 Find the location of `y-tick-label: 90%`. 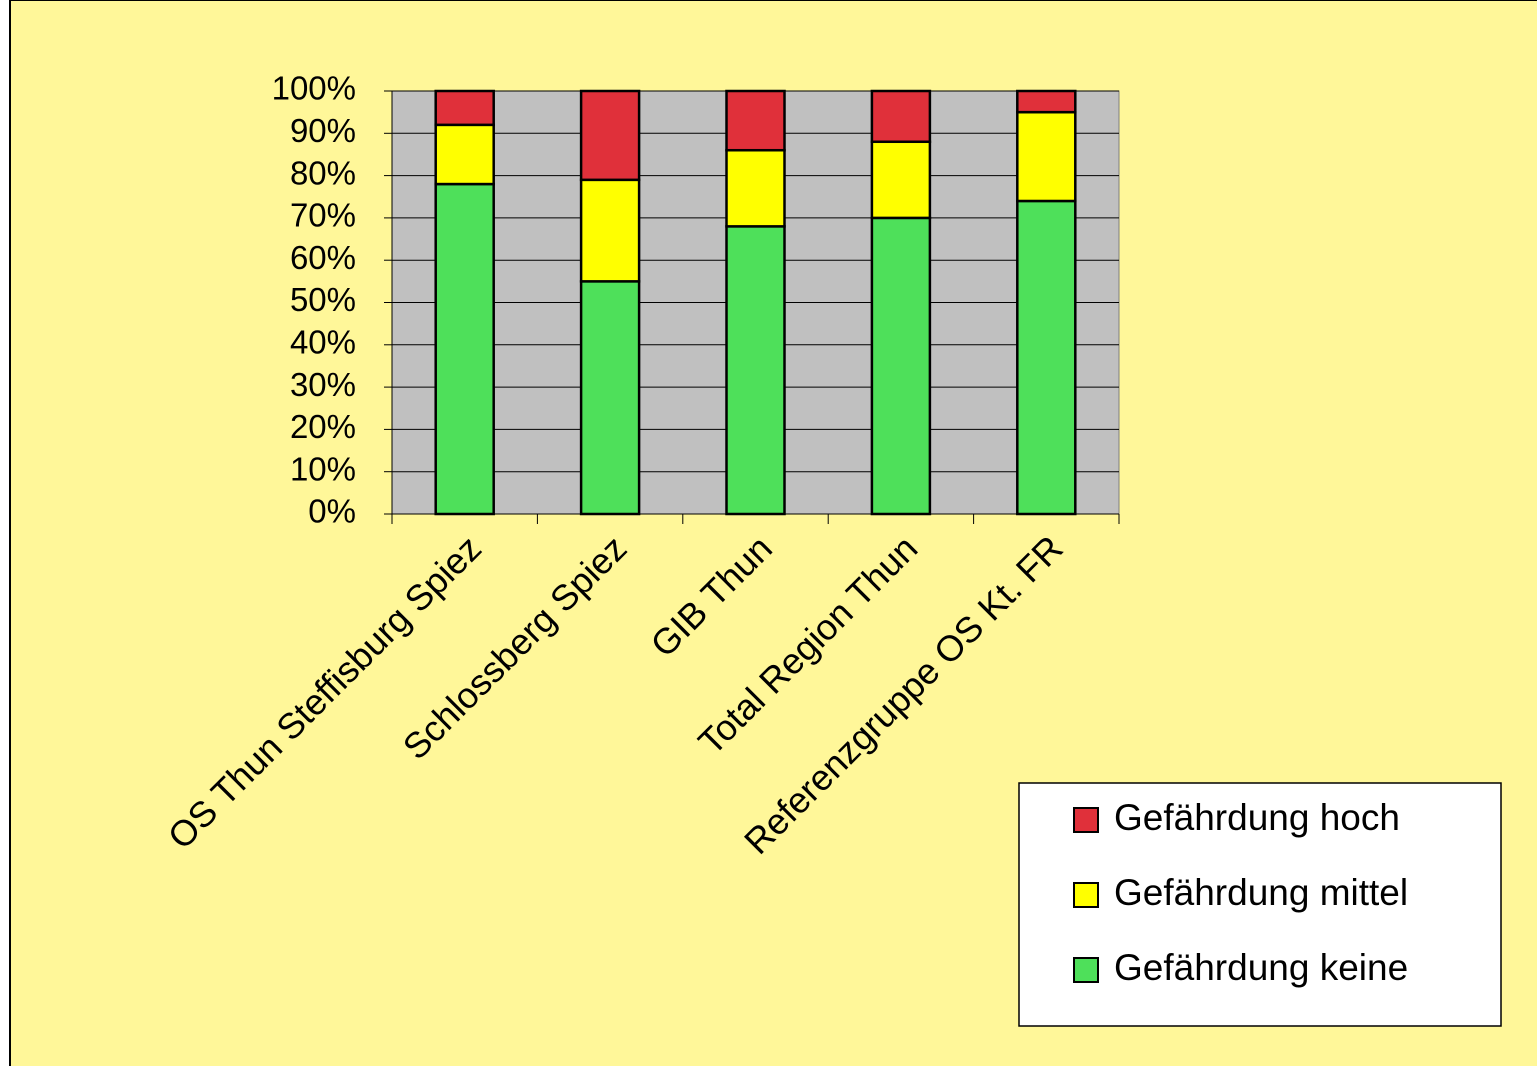

y-tick-label: 90% is located at coordinates (323, 130).